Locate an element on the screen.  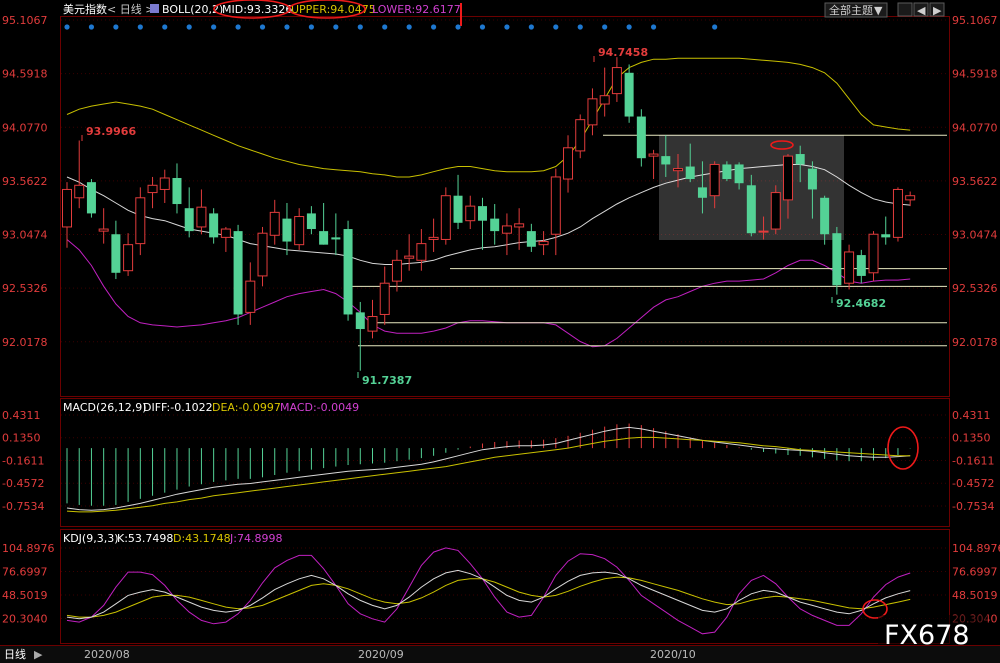
macd-indicator is located at coordinates (488, 468).